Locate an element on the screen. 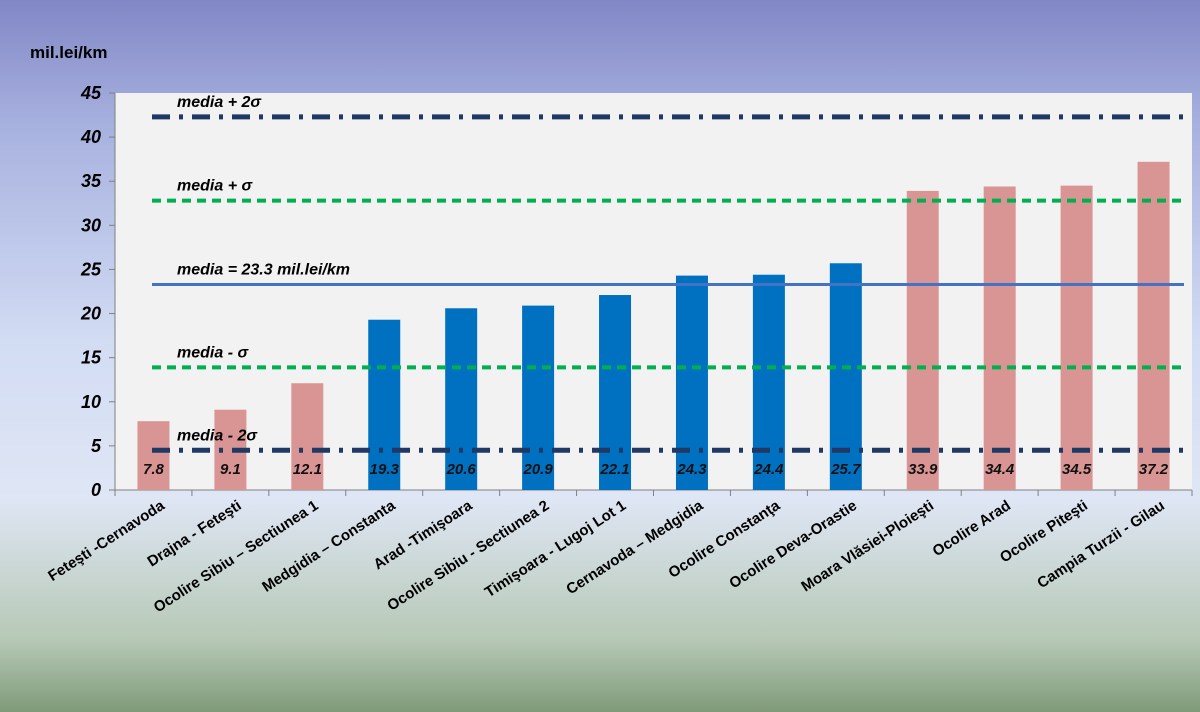  data-label: 20.9 is located at coordinates (538, 469).